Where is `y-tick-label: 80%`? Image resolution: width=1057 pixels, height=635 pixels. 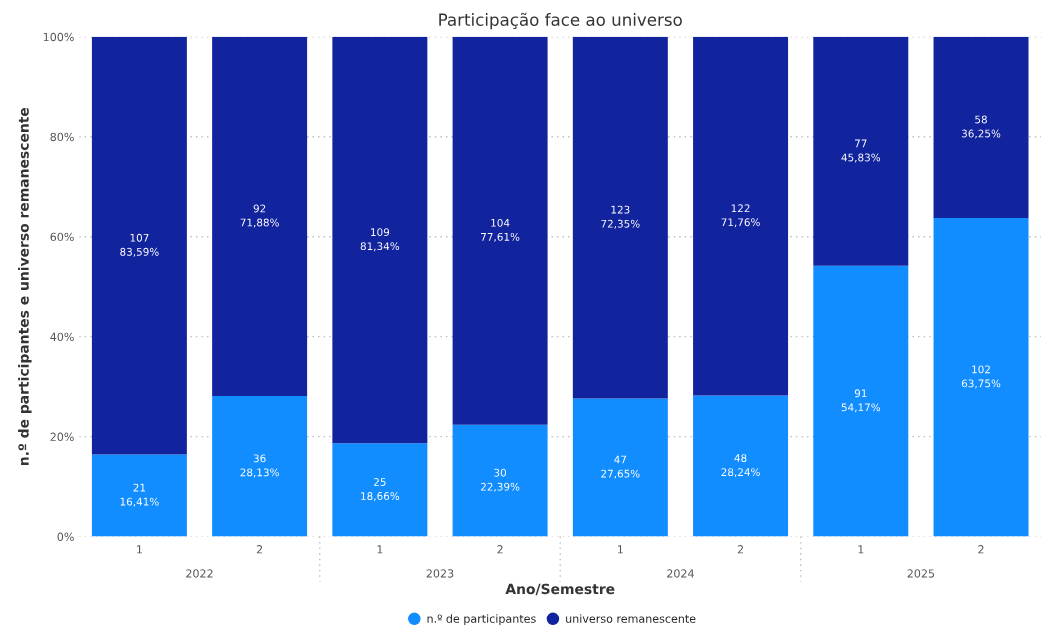 y-tick-label: 80% is located at coordinates (62, 137).